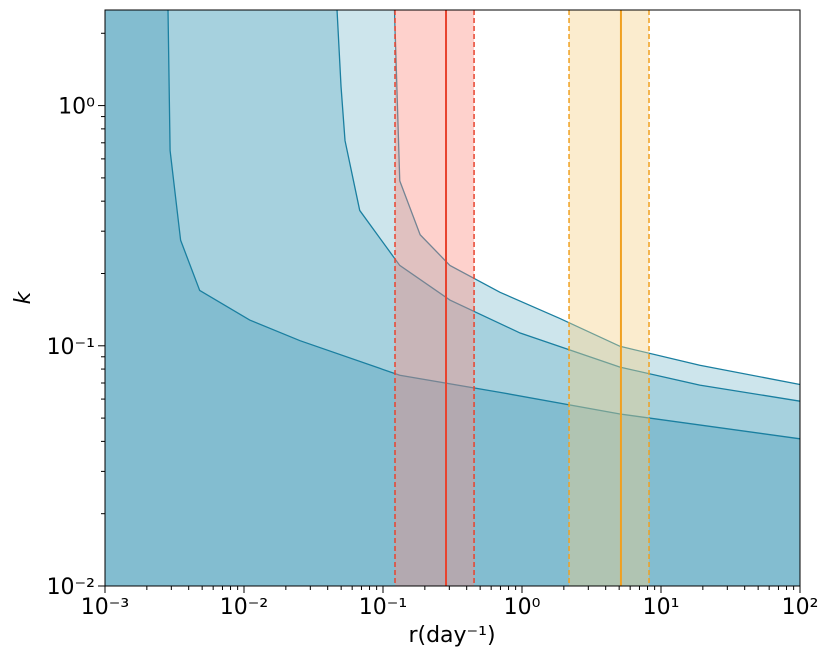  I want to click on x-axis-label: r(day⁻¹), so click(451, 635).